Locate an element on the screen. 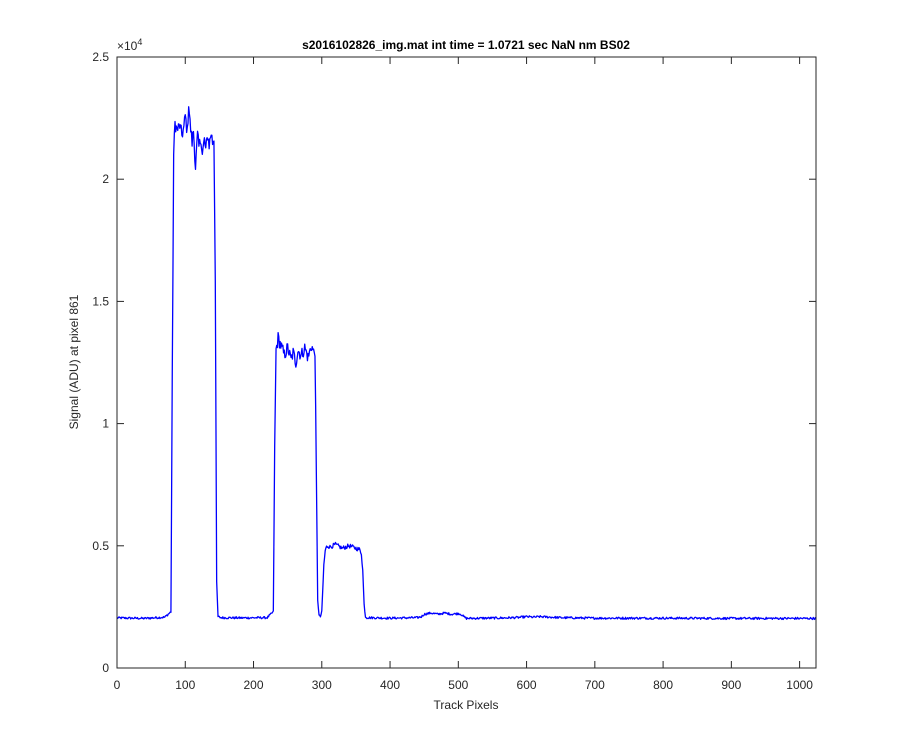 This screenshot has width=900, height=750. x-tick-label: 200 is located at coordinates (254, 685).